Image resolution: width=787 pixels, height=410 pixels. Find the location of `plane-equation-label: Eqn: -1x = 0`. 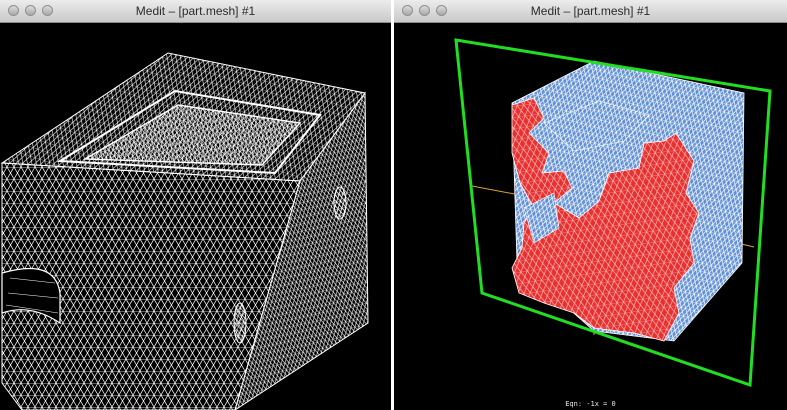

plane-equation-label: Eqn: -1x = 0 is located at coordinates (590, 404).